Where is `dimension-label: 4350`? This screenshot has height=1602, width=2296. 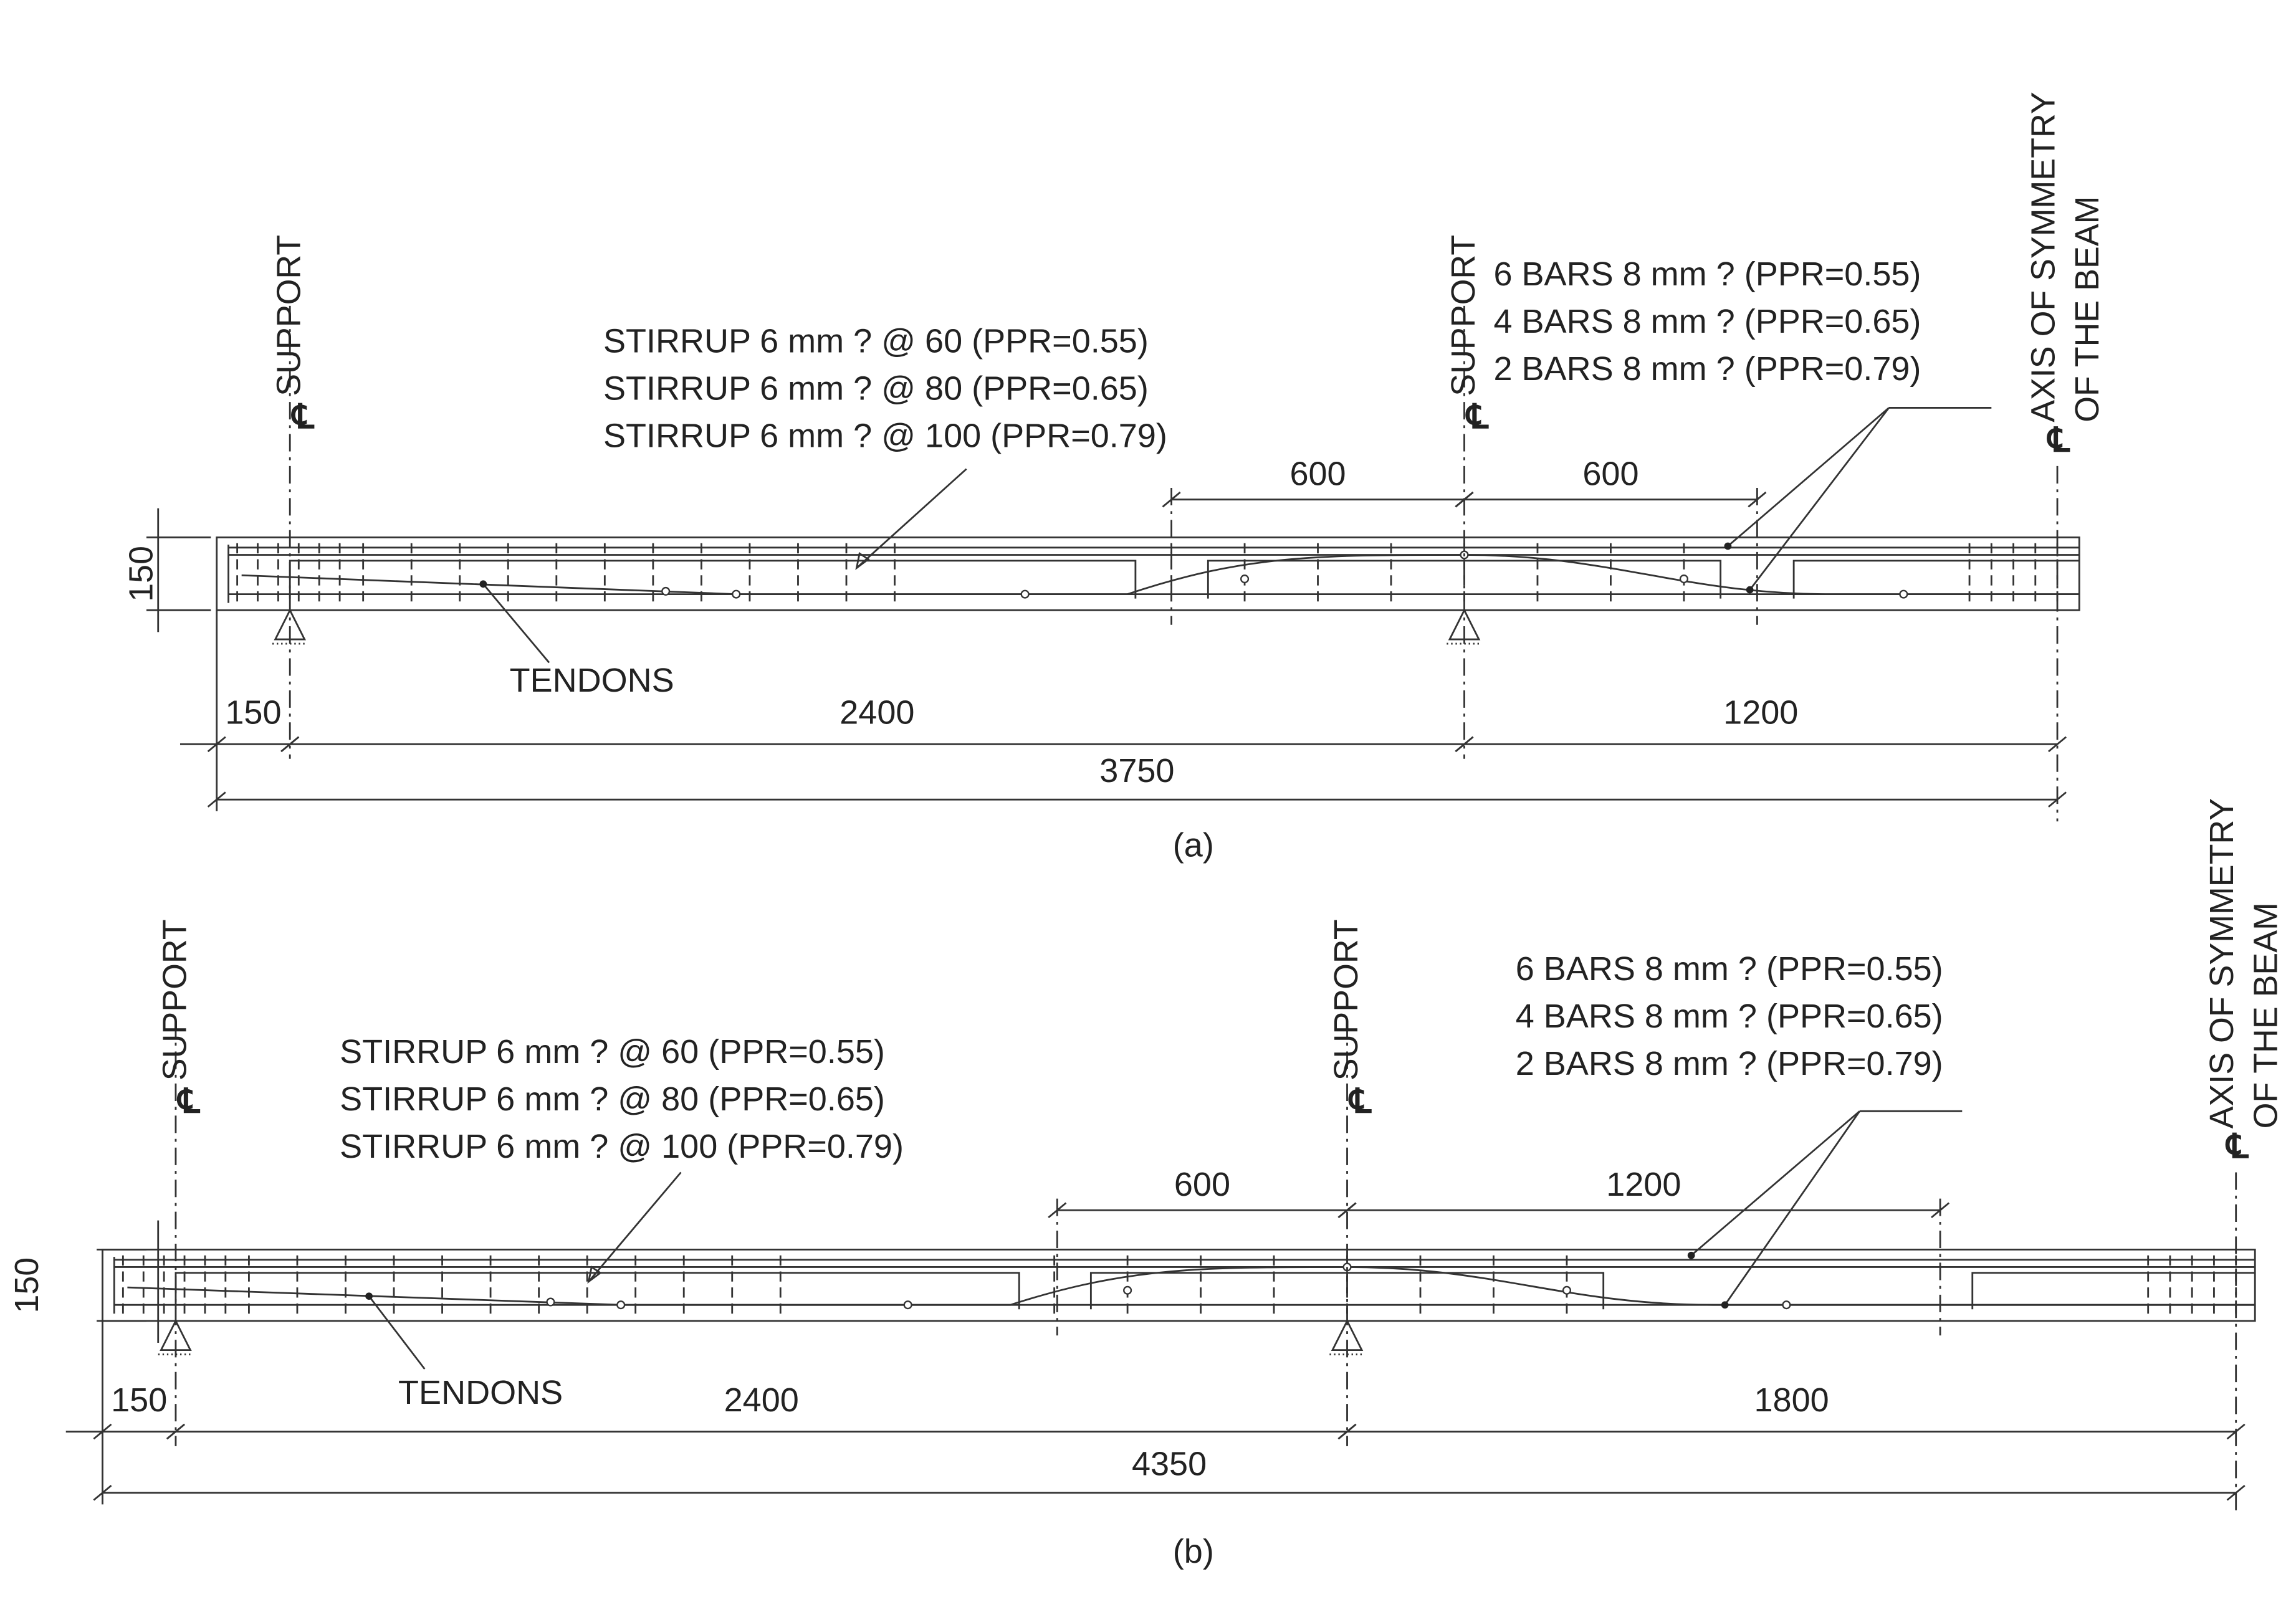 dimension-label: 4350 is located at coordinates (1170, 1464).